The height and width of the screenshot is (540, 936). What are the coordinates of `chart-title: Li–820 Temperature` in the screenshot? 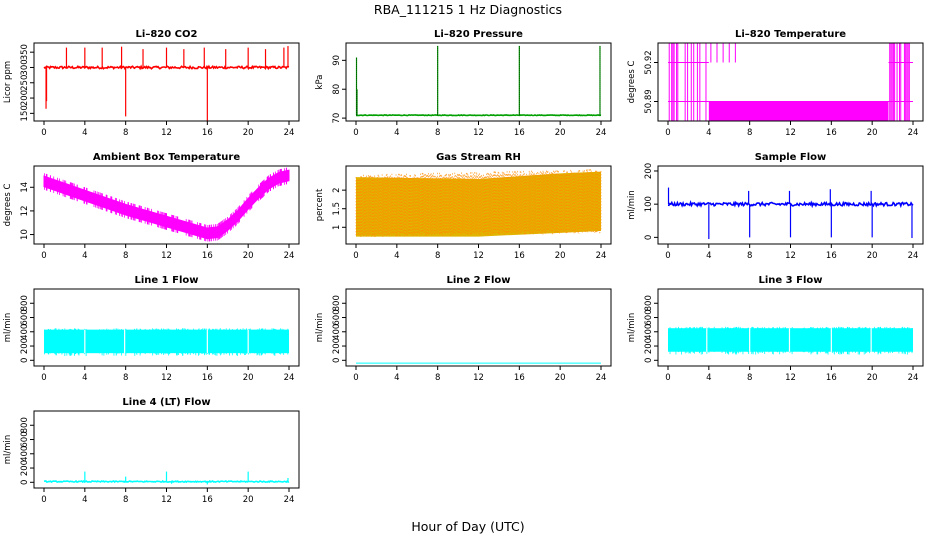 It's located at (790, 34).